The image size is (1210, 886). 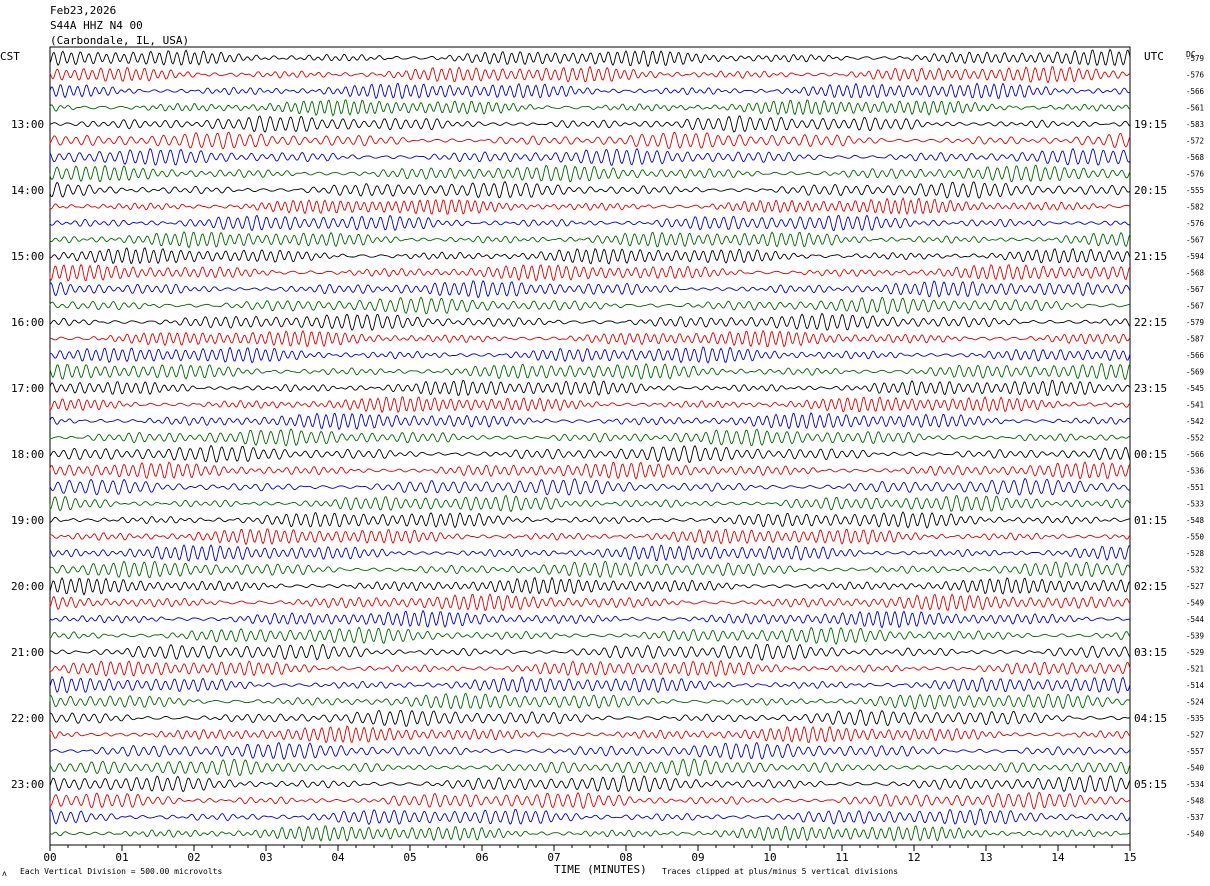 I want to click on dc-offset-label: -521, so click(x=1195, y=669).